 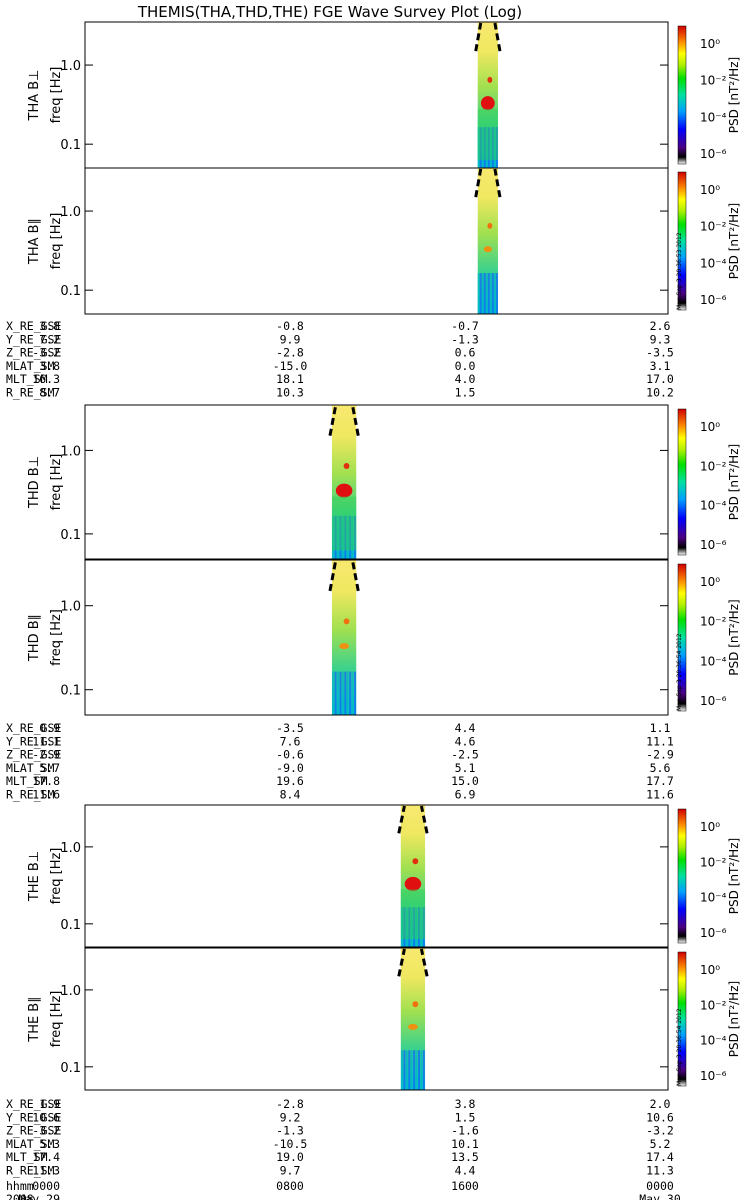 What do you see at coordinates (660, 379) in the screenshot?
I see `ephemeris-value: 17.0` at bounding box center [660, 379].